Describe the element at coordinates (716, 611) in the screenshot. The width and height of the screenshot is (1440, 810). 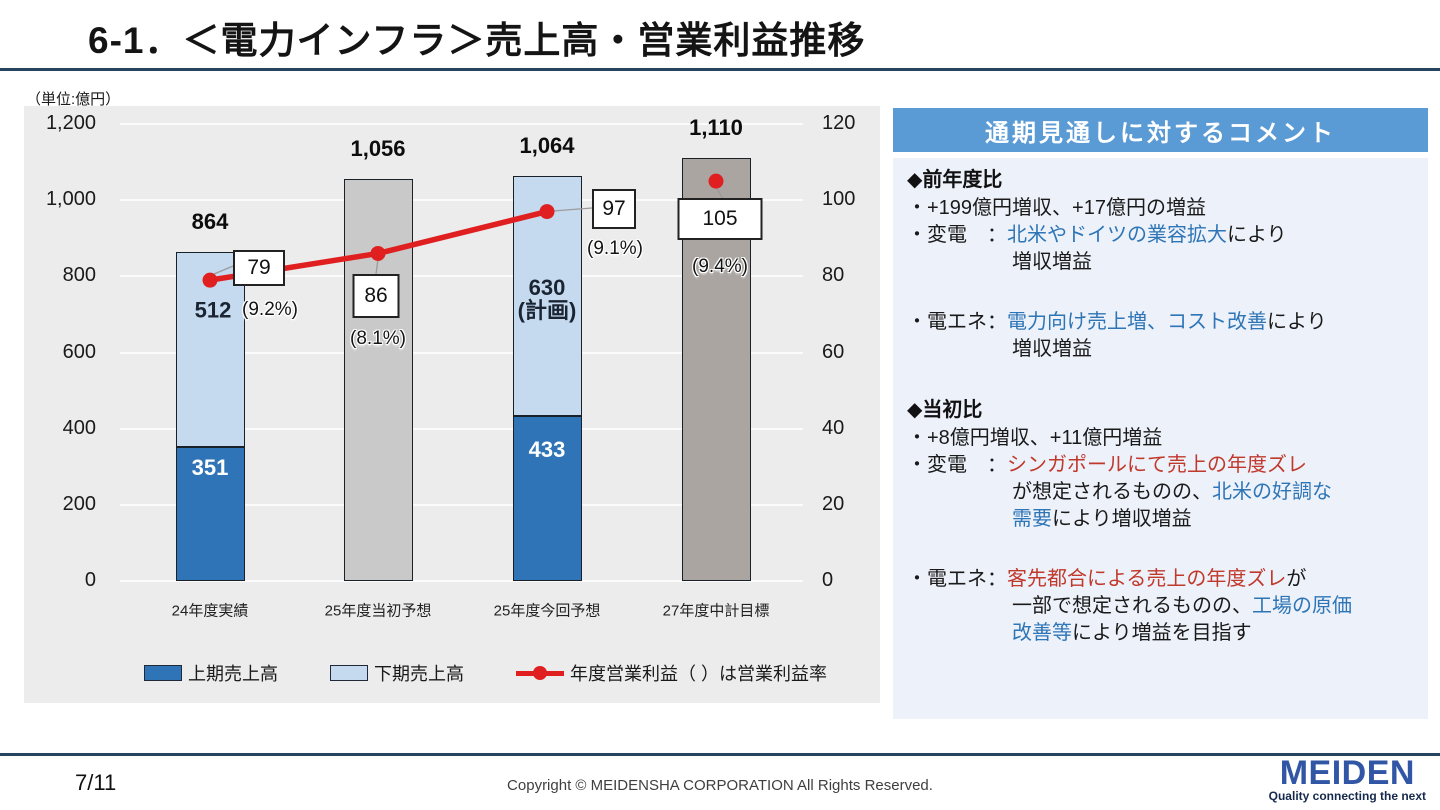
I see `category-label: 27年度中計目標` at that location.